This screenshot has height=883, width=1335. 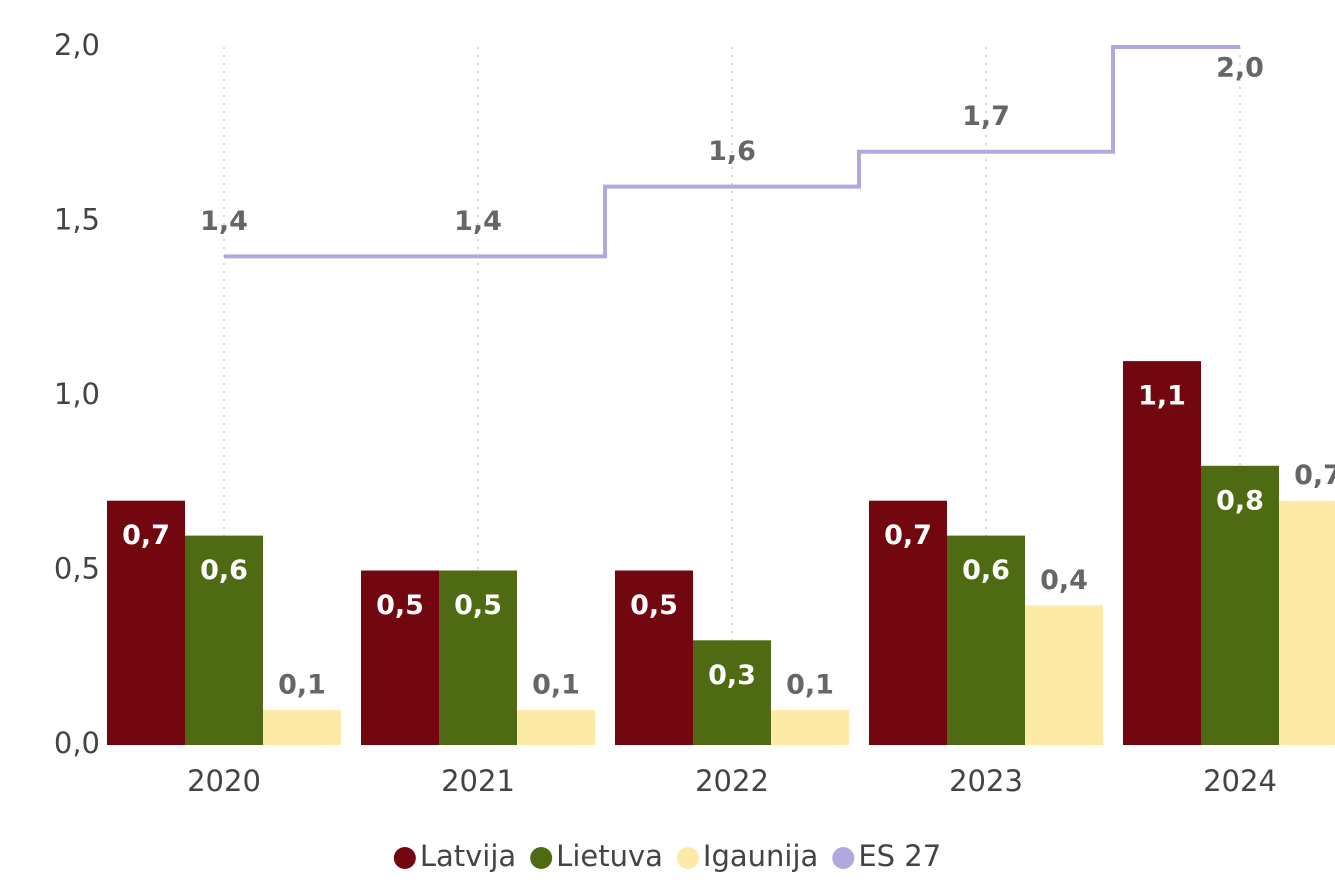 I want to click on x-tick-label: 2024, so click(x=1240, y=781).